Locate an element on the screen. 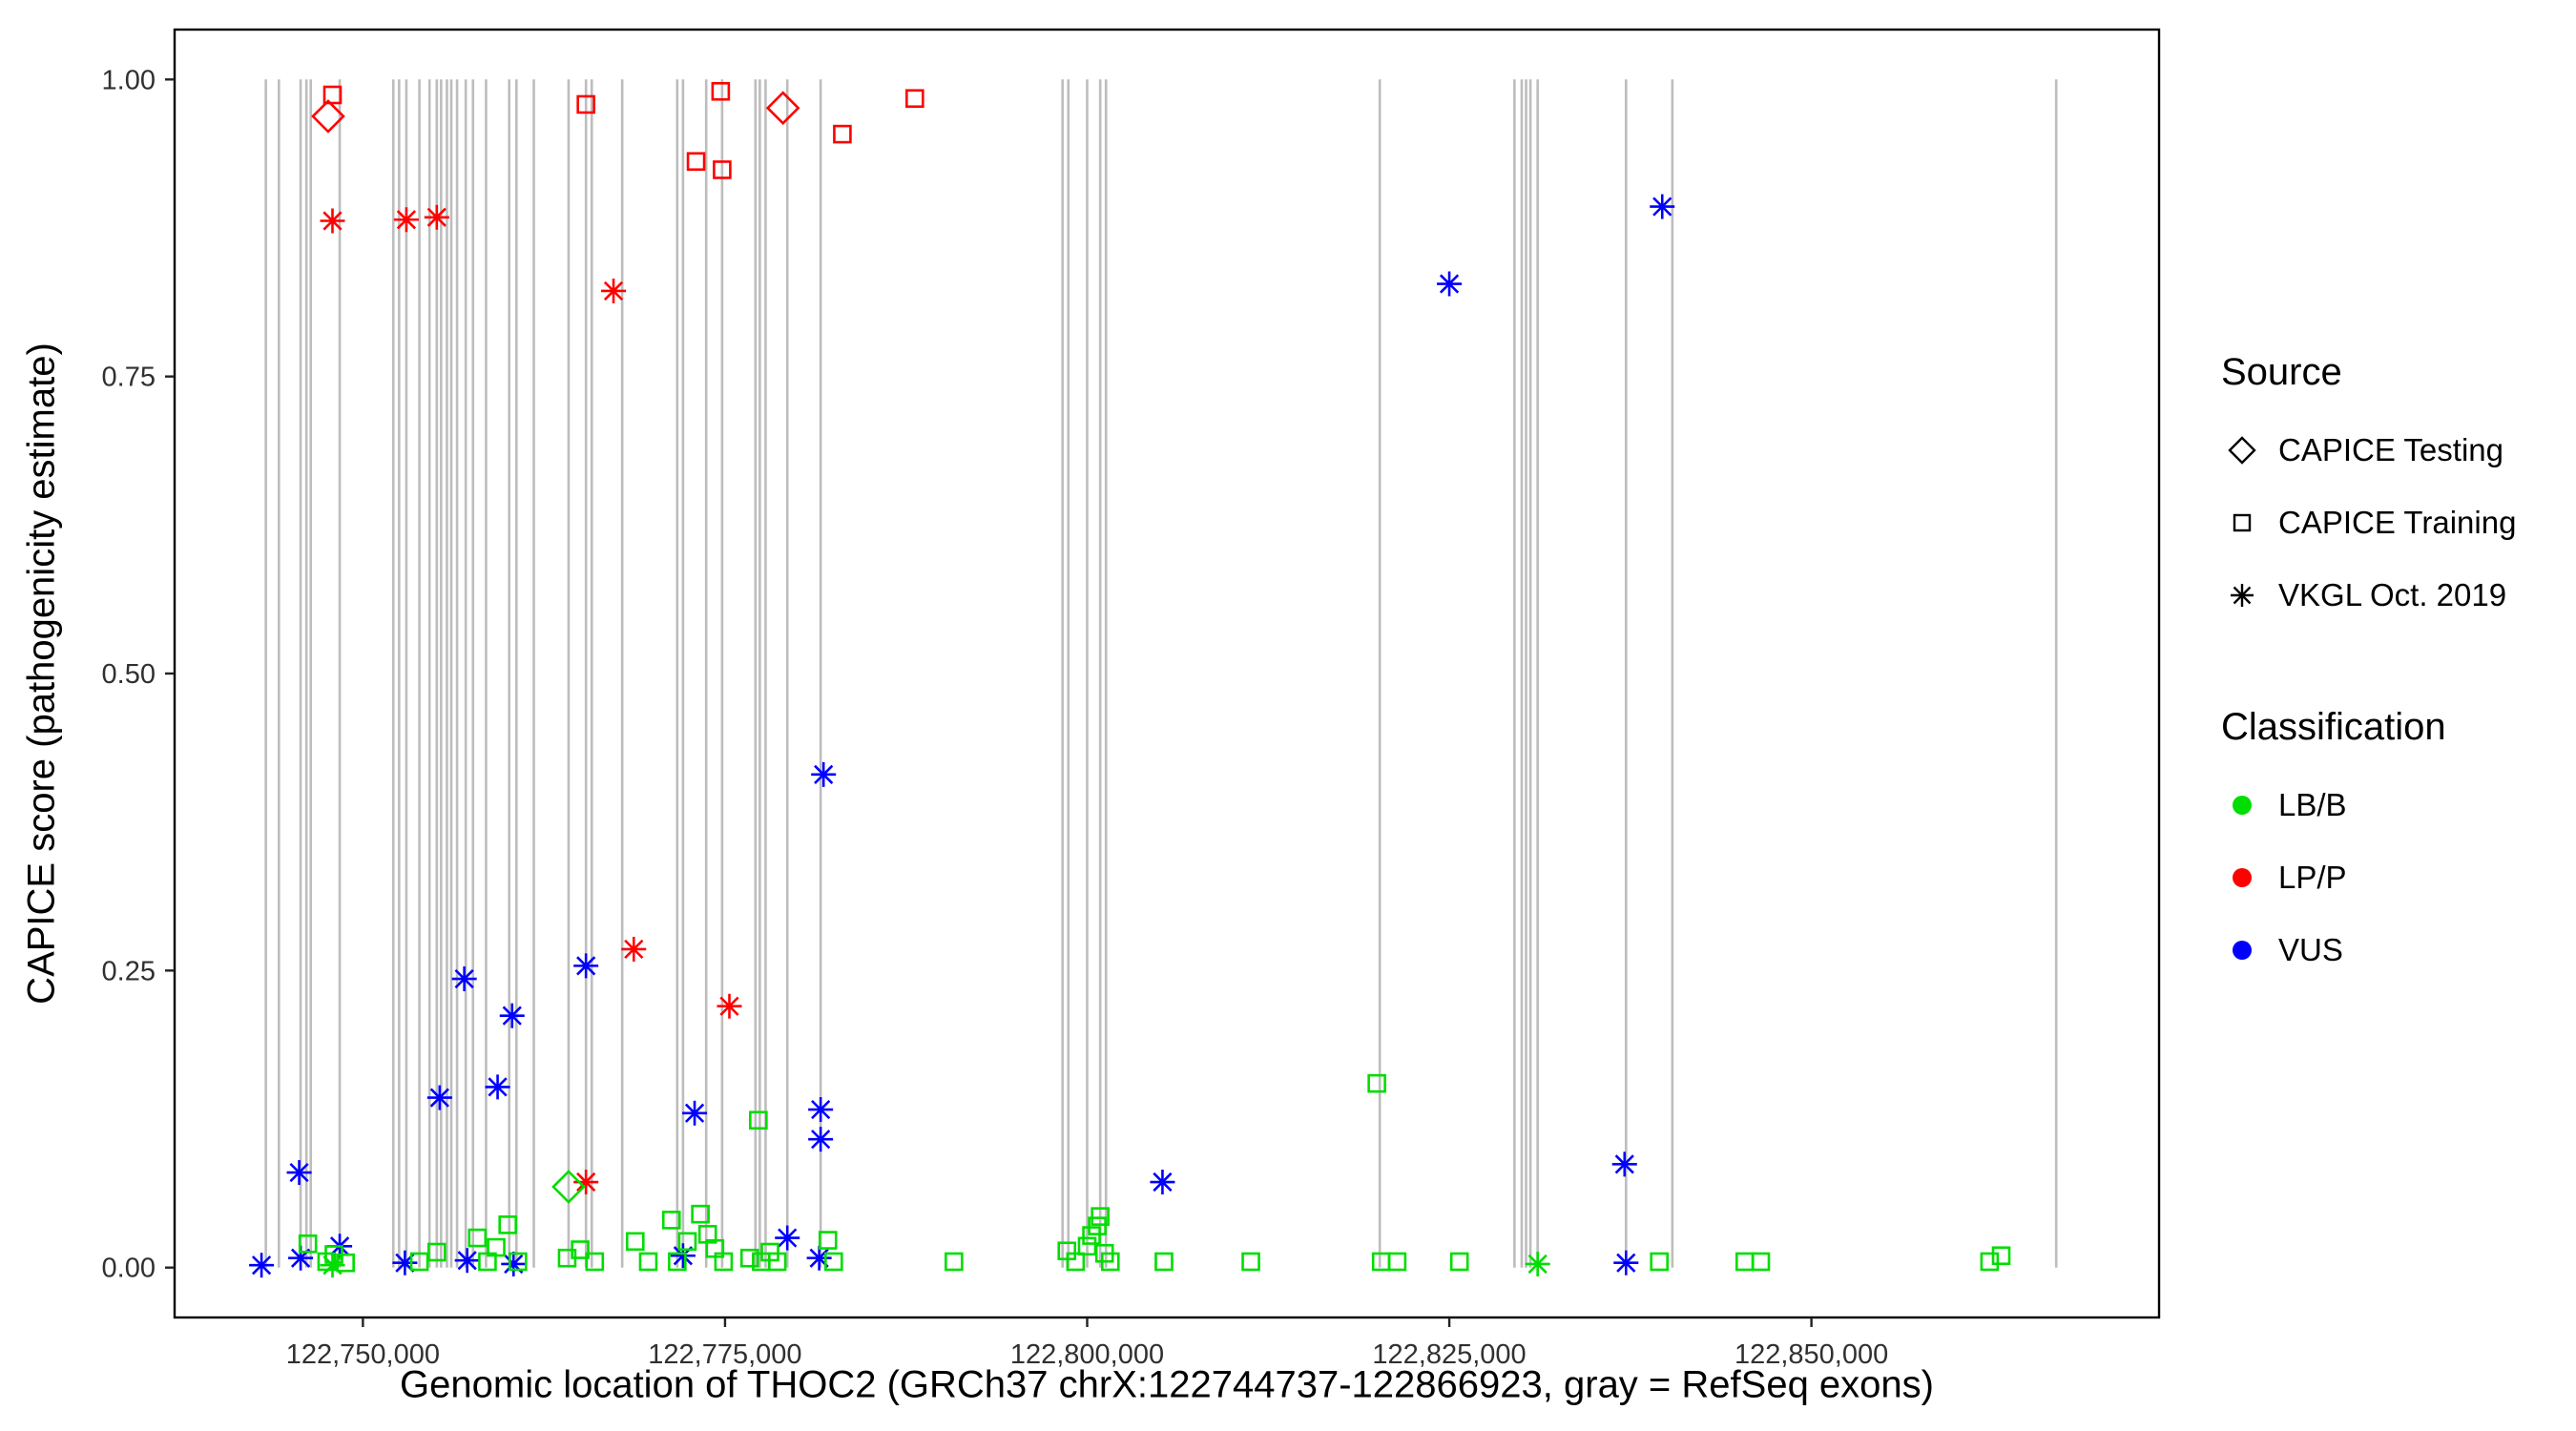  legend-item-label: VUS is located at coordinates (2310, 949).